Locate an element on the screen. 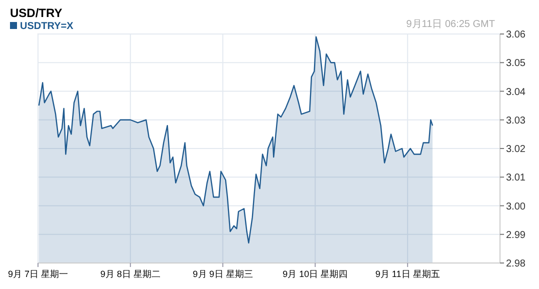 Image resolution: width=539 pixels, height=289 pixels. y-tick-label: 3.02 is located at coordinates (516, 149).